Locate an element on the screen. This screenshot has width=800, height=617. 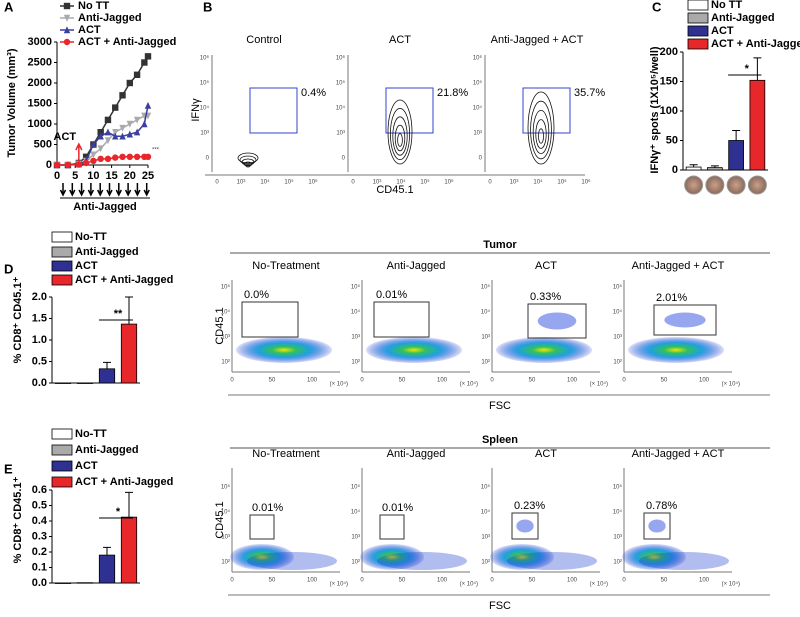
x-tick-label: 10³ is located at coordinates (241, 183).